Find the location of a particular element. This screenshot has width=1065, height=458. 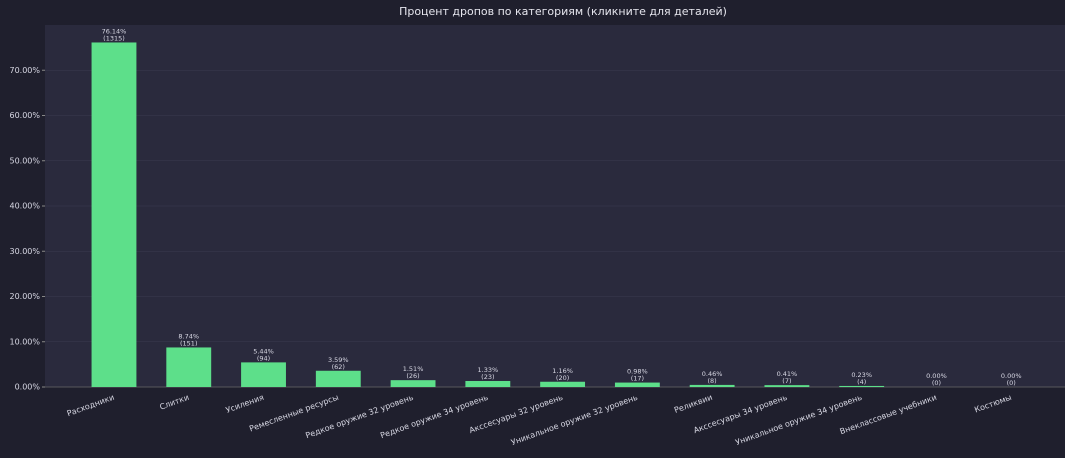

y-tick-label: 40.00% is located at coordinates (24, 206).